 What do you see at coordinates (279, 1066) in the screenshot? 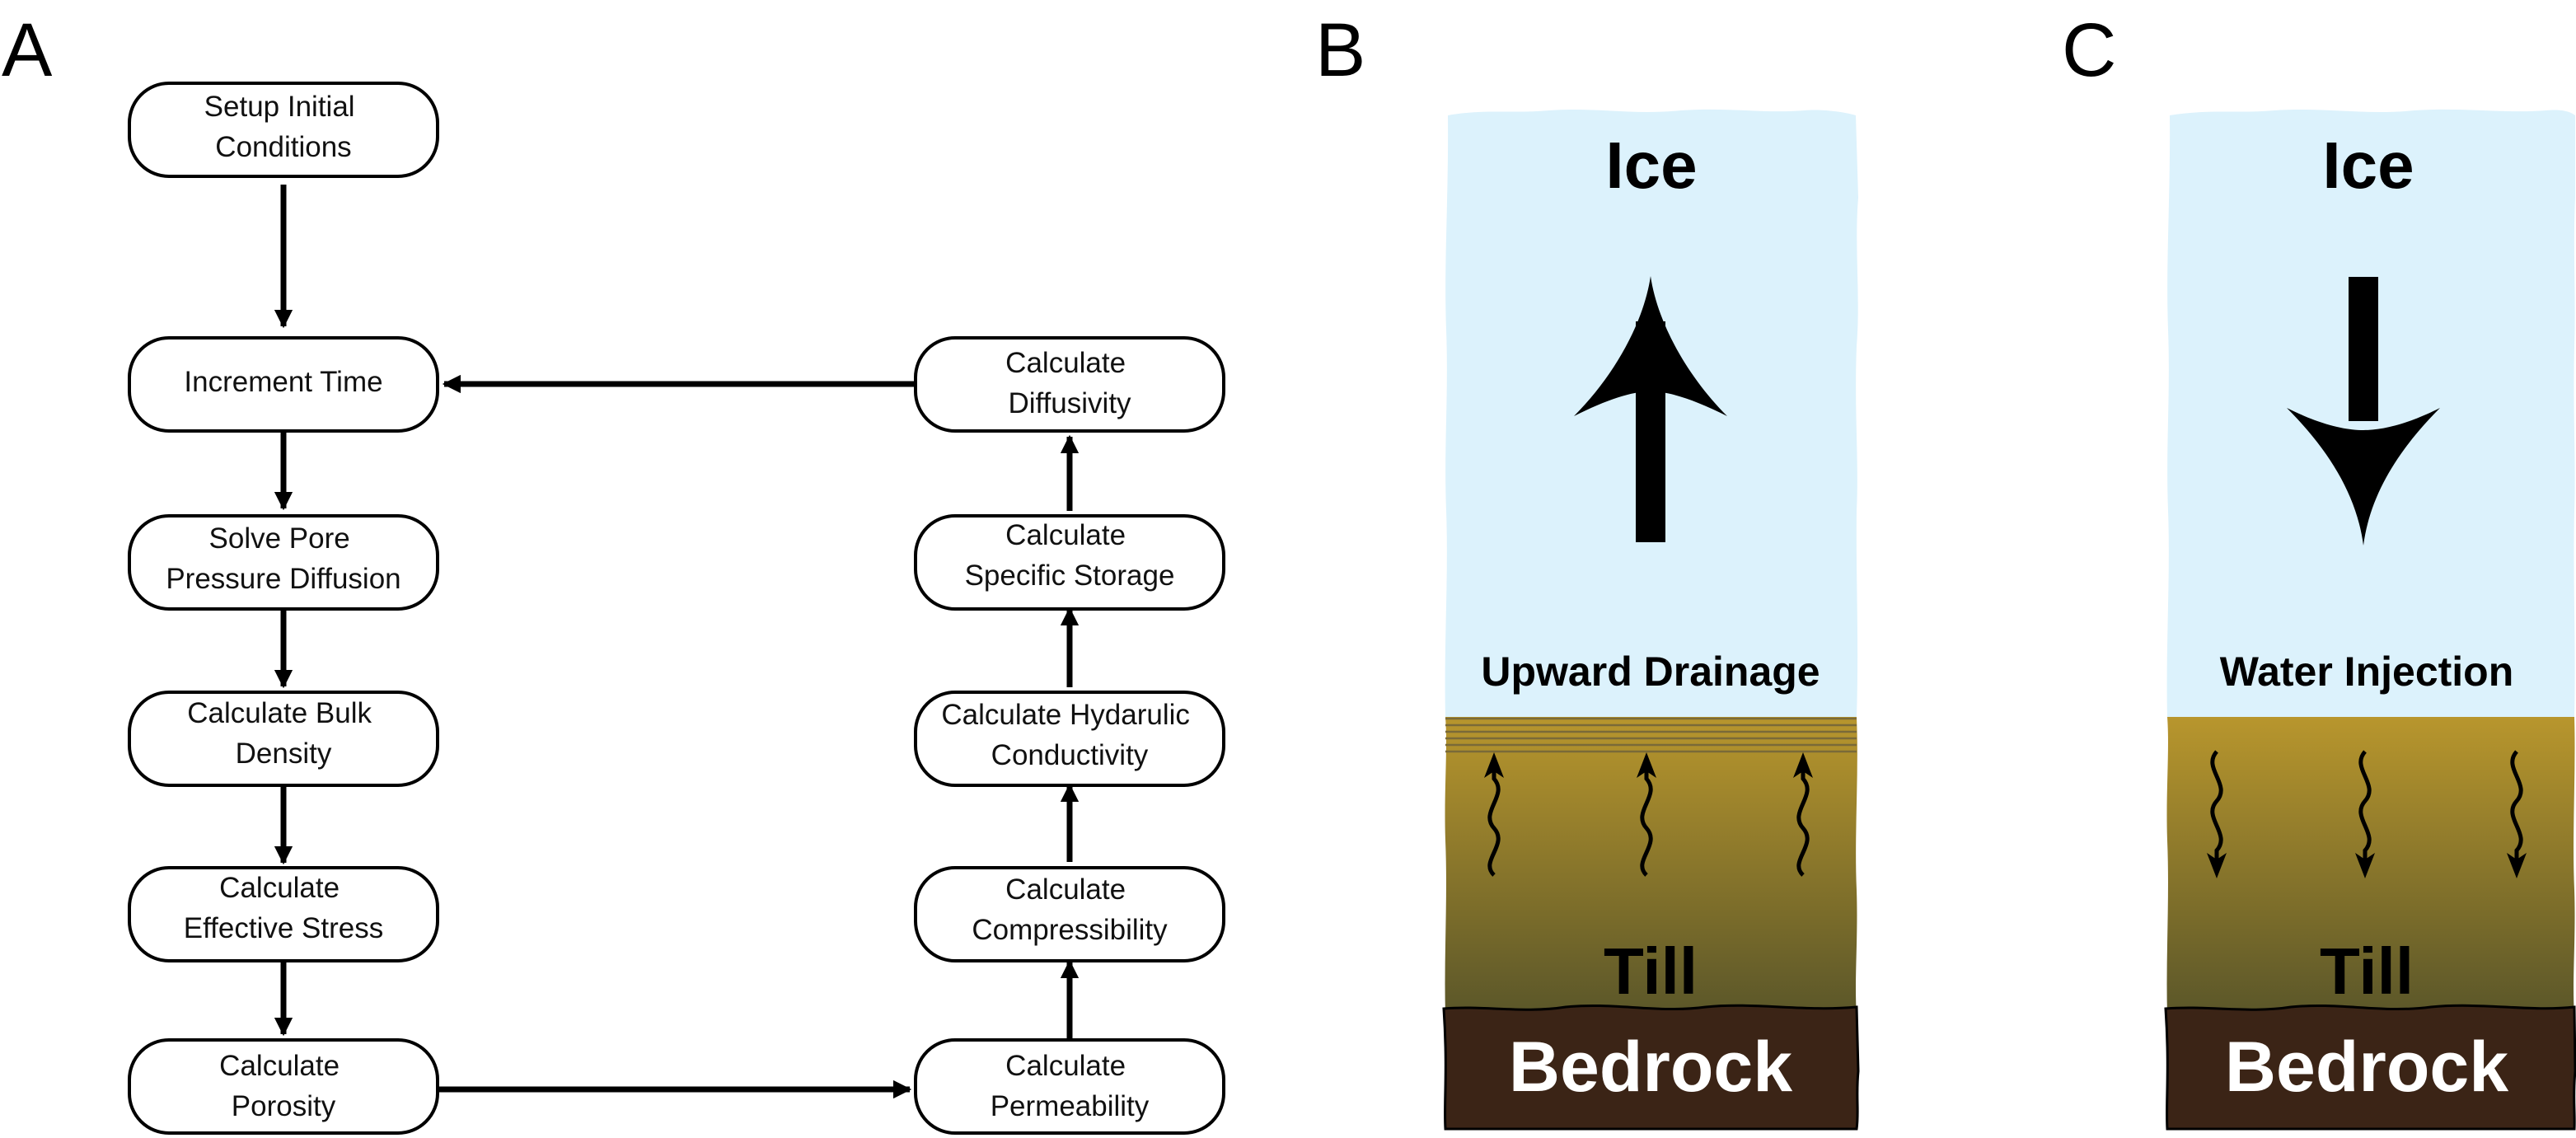
I see `box-porosity-line1: Calculate` at bounding box center [279, 1066].